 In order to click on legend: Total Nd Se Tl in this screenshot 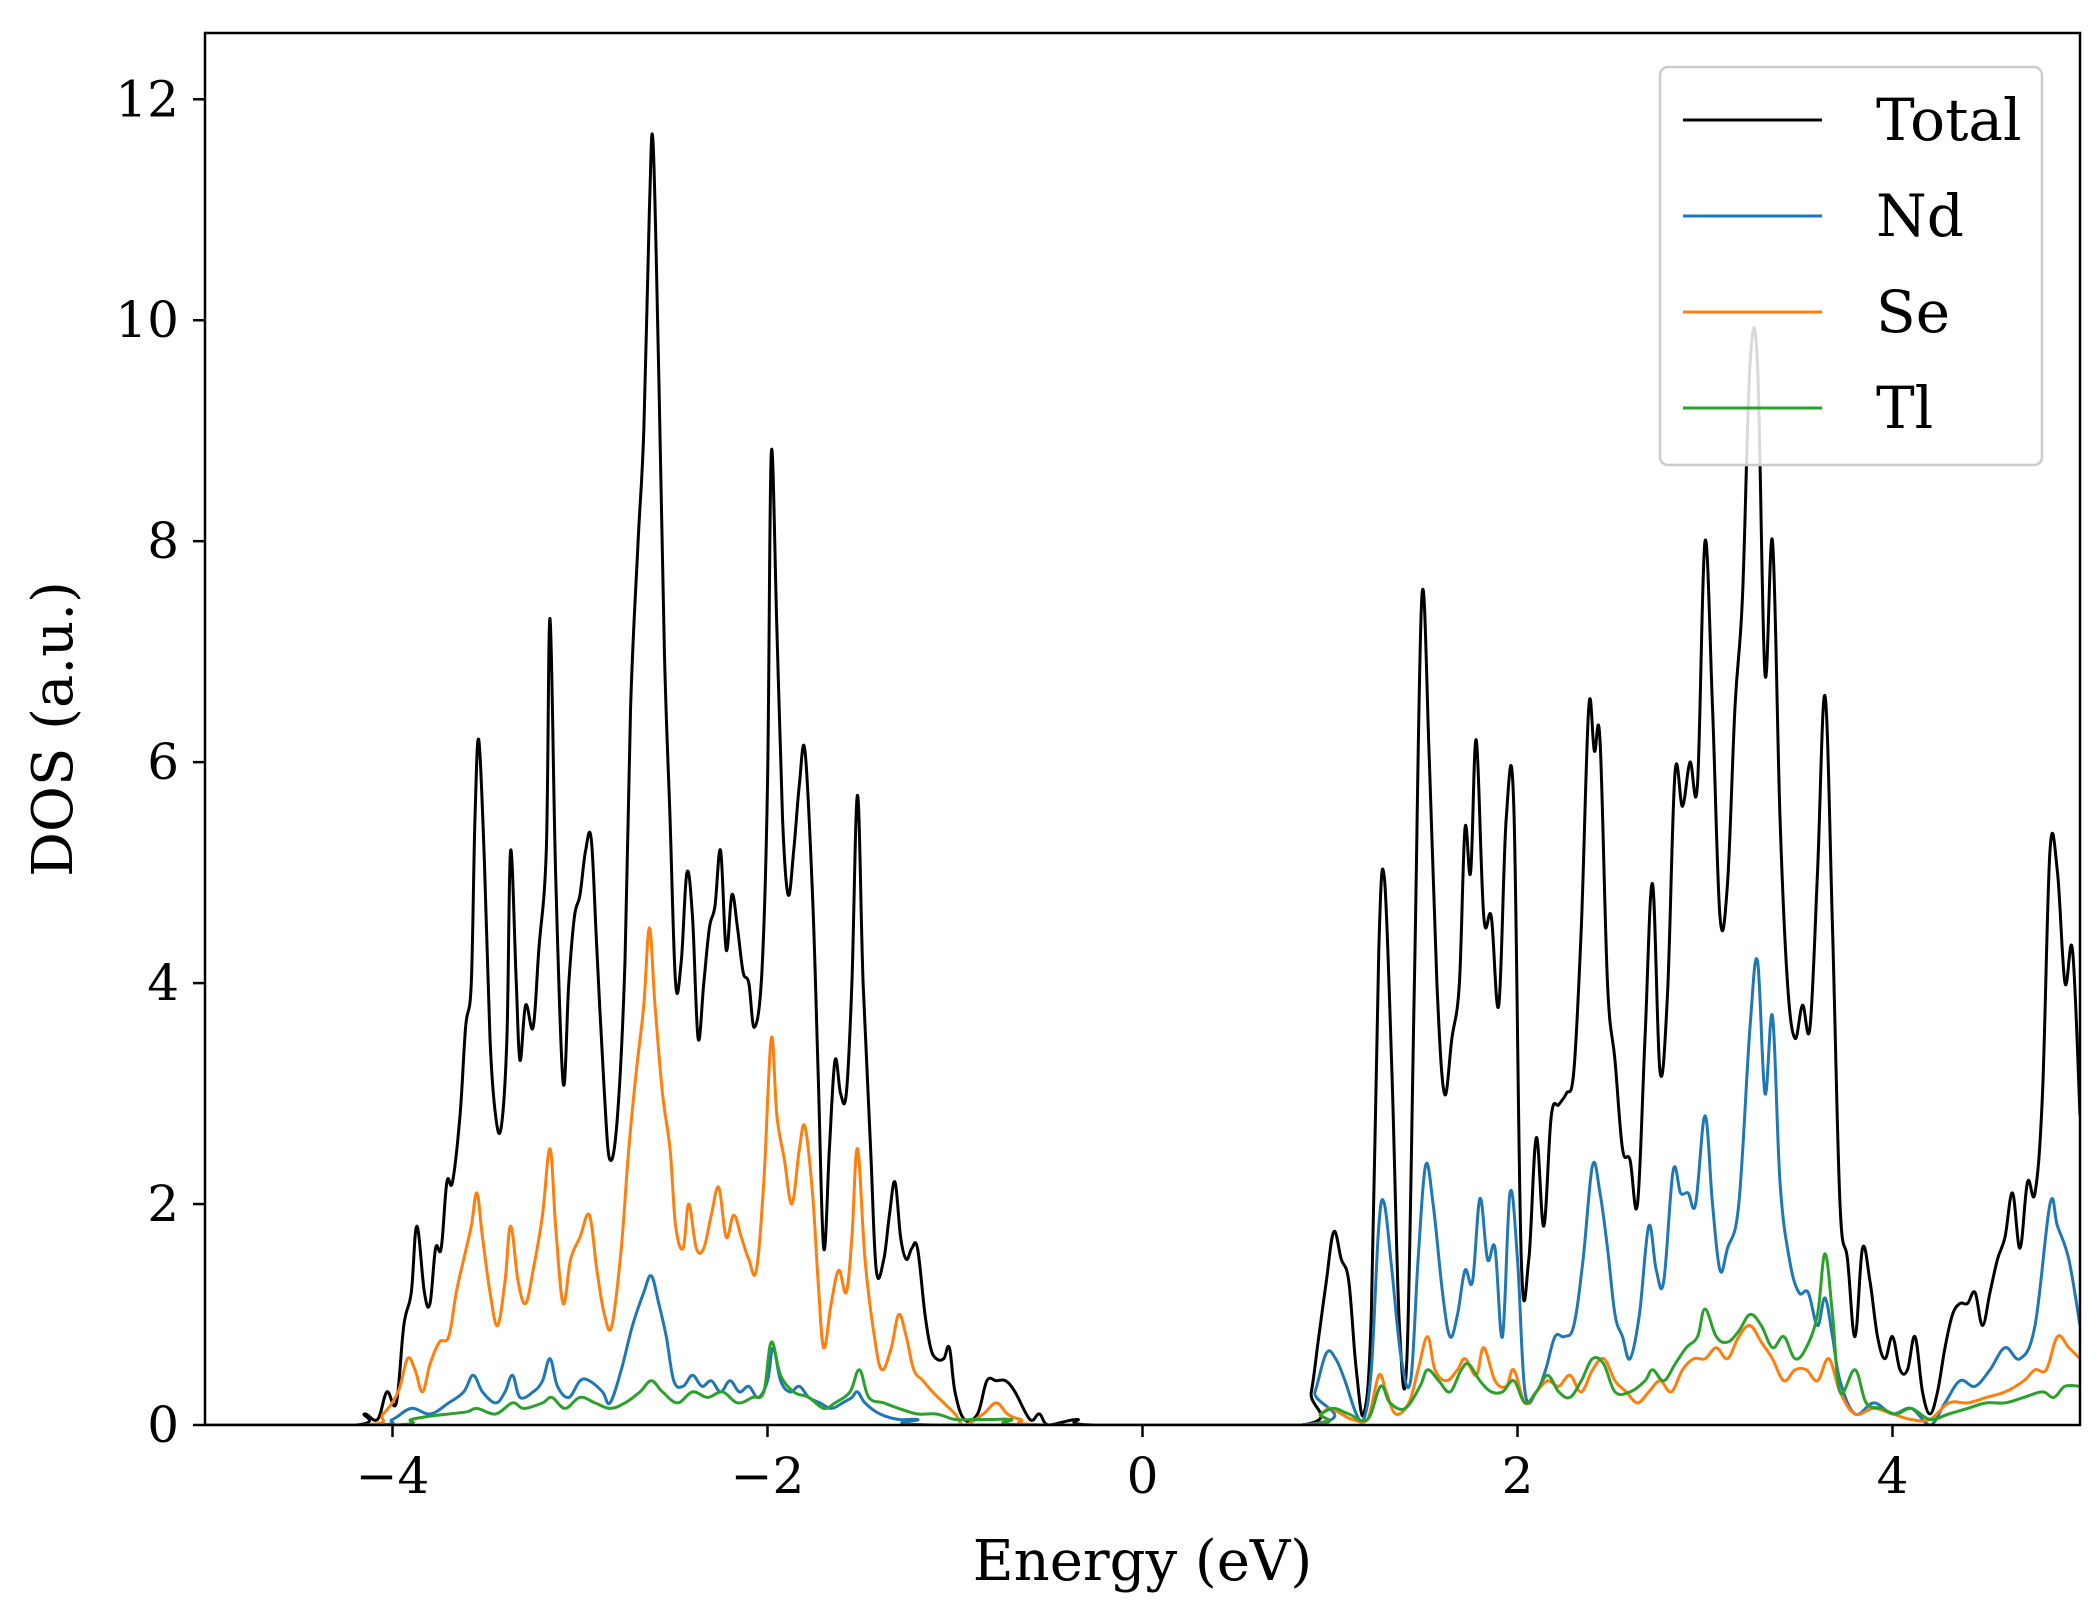, I will do `click(1851, 266)`.